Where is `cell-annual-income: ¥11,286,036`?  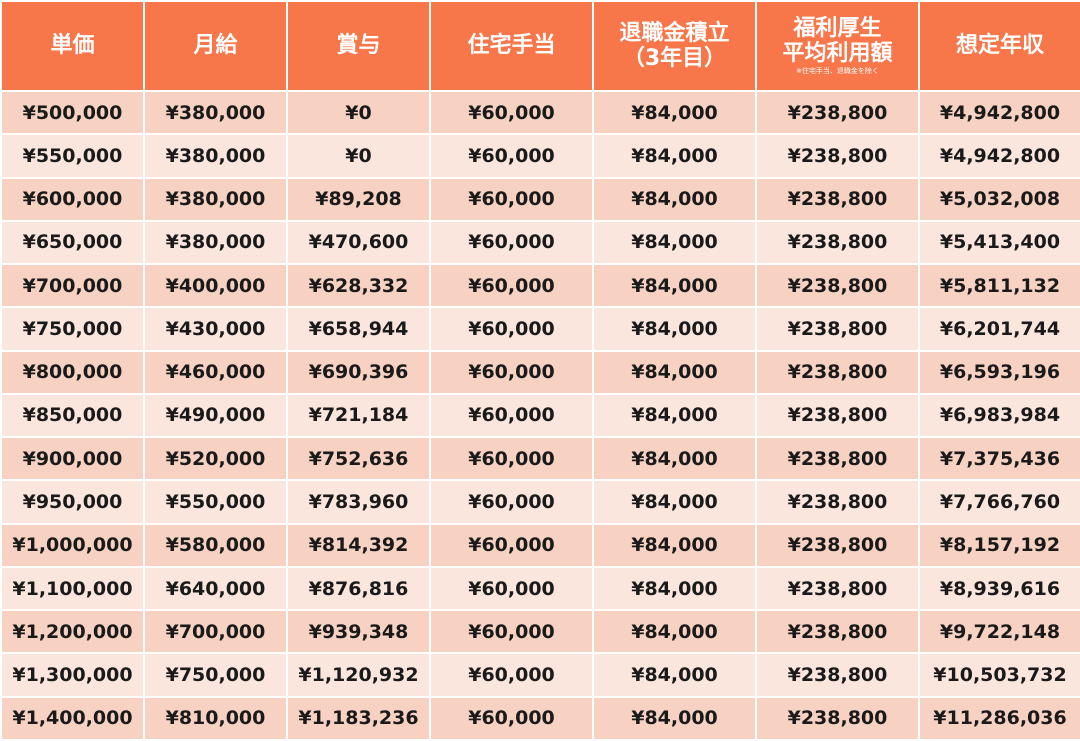 cell-annual-income: ¥11,286,036 is located at coordinates (999, 718).